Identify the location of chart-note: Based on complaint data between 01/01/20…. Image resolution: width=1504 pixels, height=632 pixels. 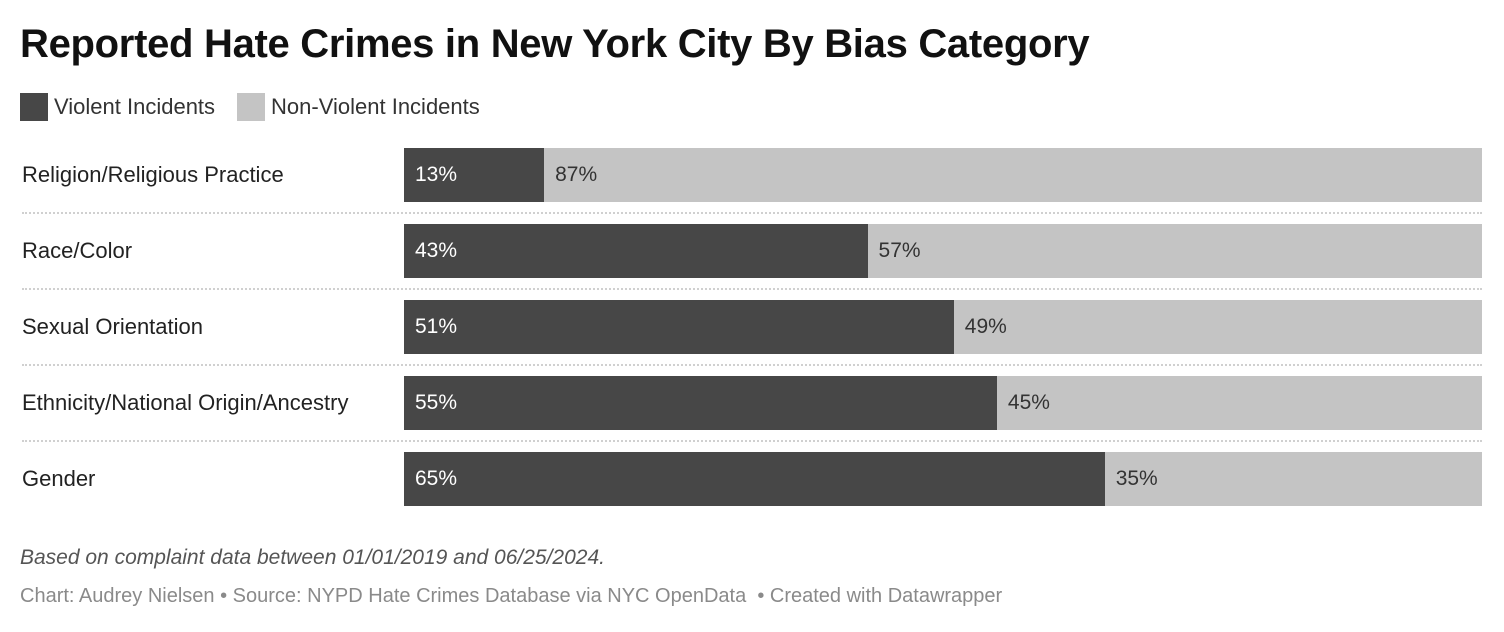
(312, 557).